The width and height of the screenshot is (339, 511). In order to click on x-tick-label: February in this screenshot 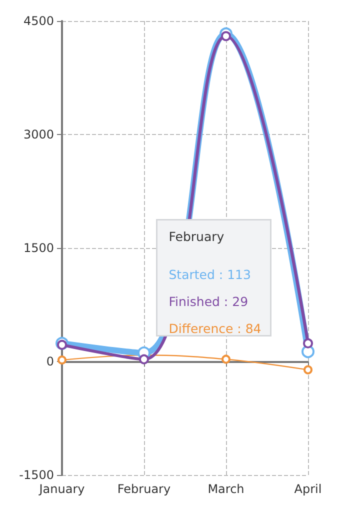, I will do `click(144, 489)`.